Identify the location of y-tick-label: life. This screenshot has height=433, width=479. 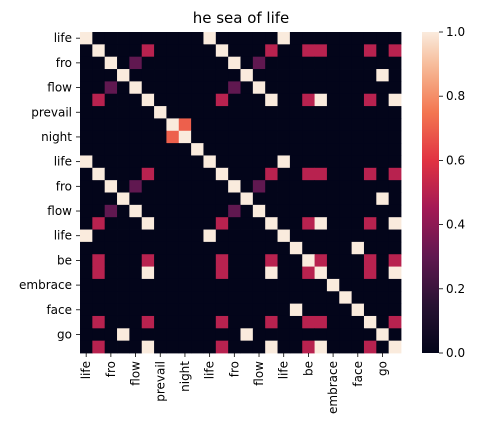
(63, 236).